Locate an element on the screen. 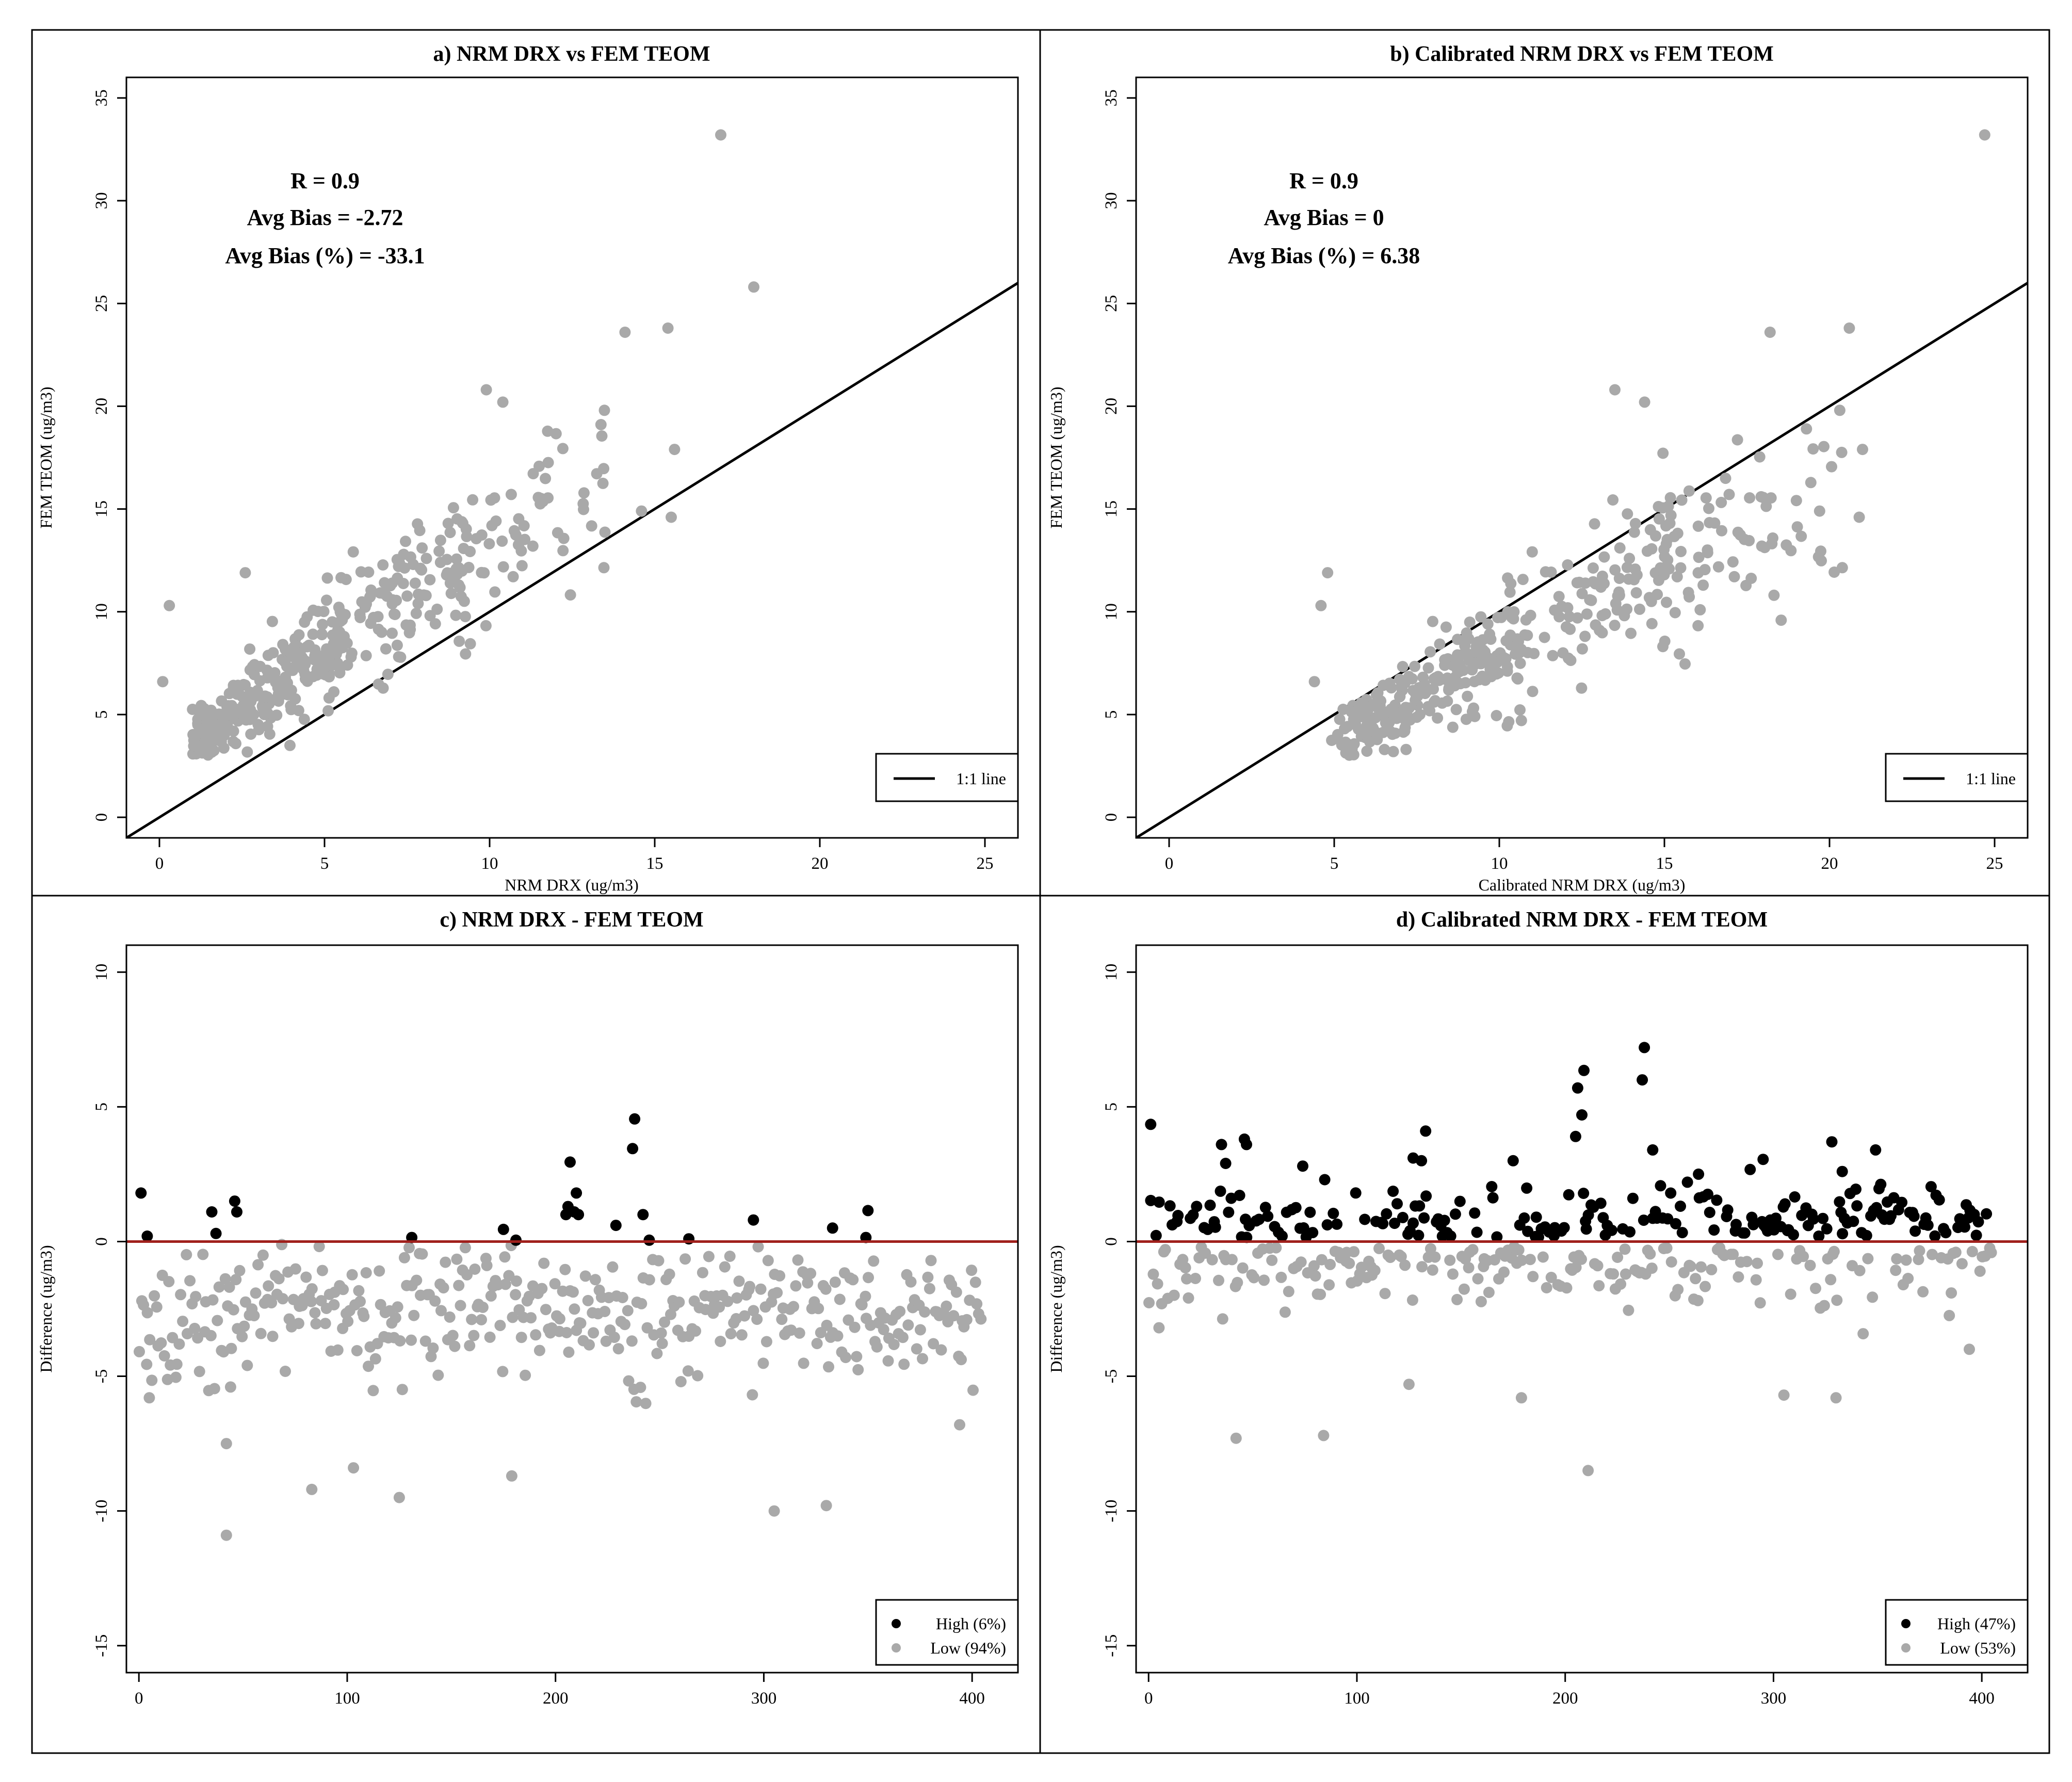  panel-b-one-to-one-line is located at coordinates (1582, 560).